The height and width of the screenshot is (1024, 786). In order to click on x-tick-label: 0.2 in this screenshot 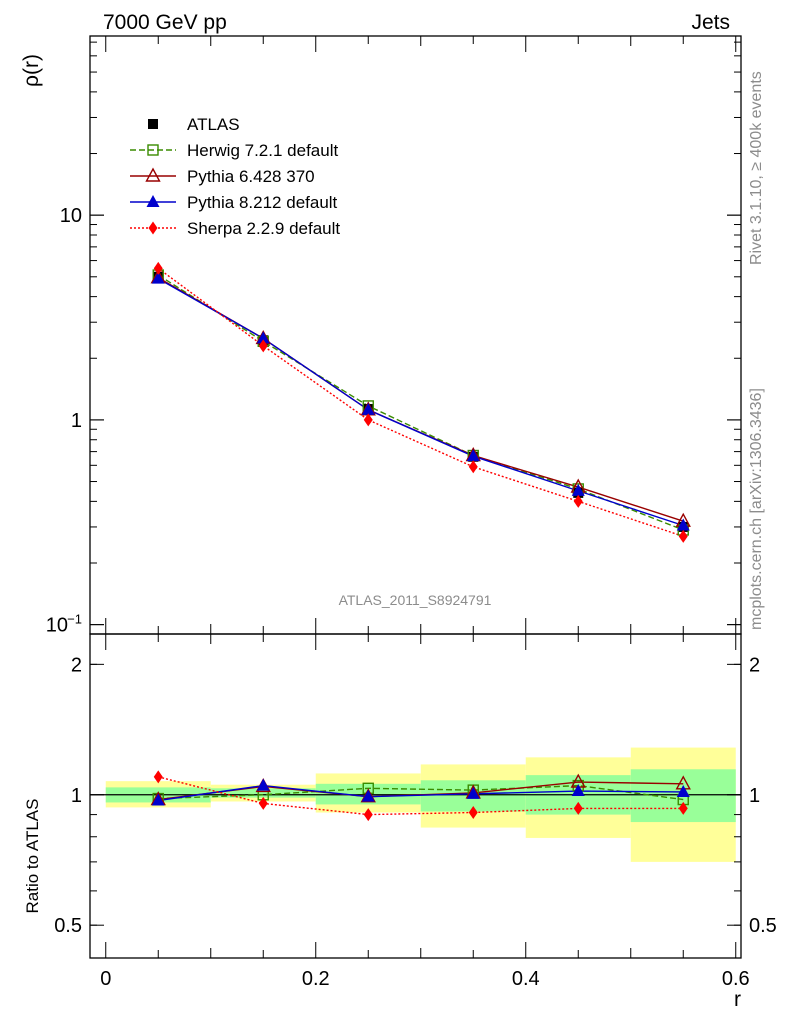, I will do `click(316, 979)`.